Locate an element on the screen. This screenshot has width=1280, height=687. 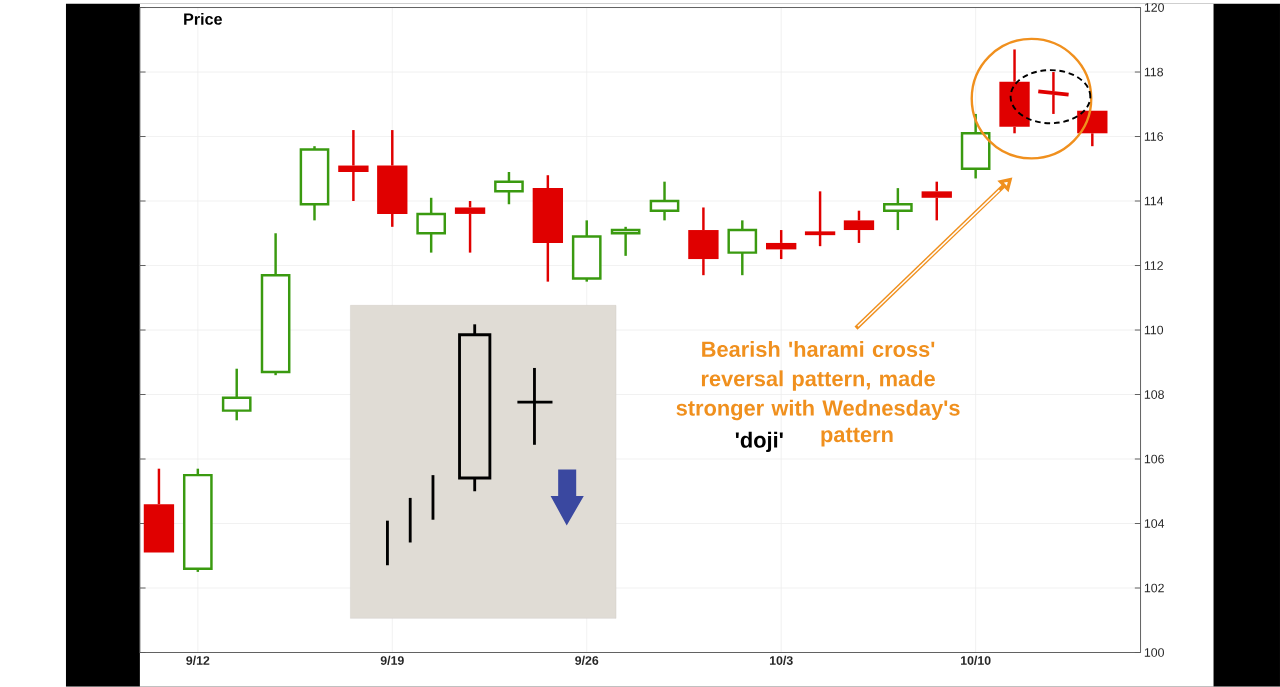
y-tick-label: 120 is located at coordinates (1154, 8).